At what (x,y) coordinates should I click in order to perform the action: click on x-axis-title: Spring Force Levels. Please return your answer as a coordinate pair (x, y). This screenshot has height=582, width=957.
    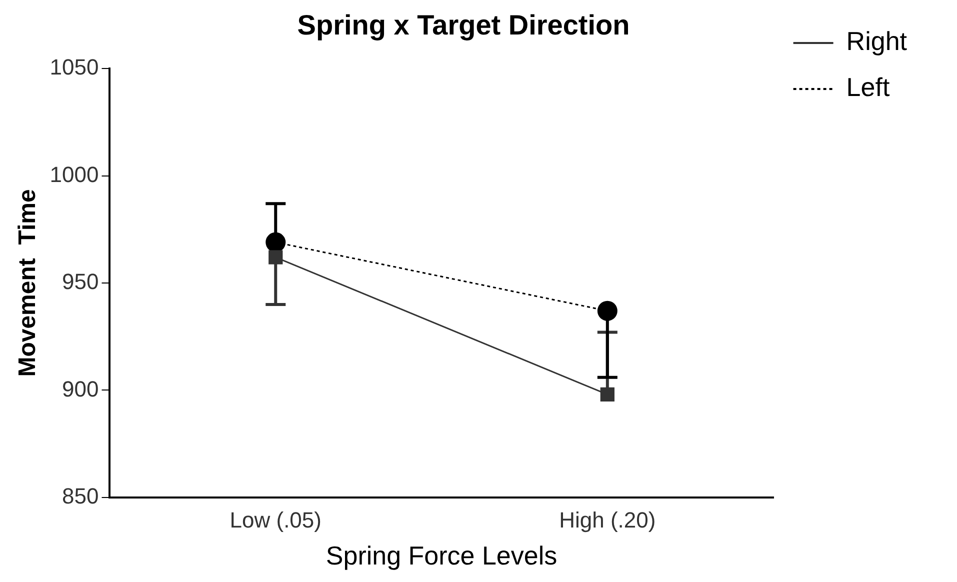
    Looking at the image, I should click on (442, 555).